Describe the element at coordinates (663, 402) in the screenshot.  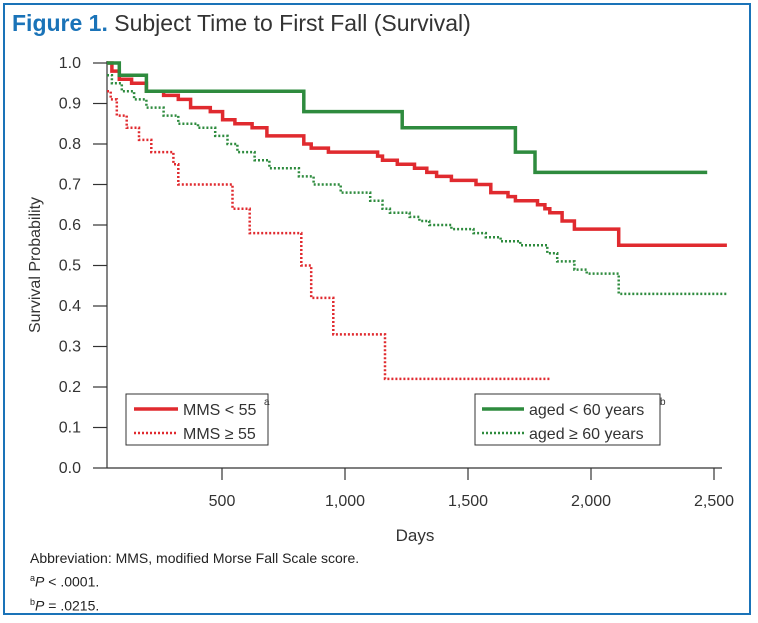
I see `legend-sup-b: b` at that location.